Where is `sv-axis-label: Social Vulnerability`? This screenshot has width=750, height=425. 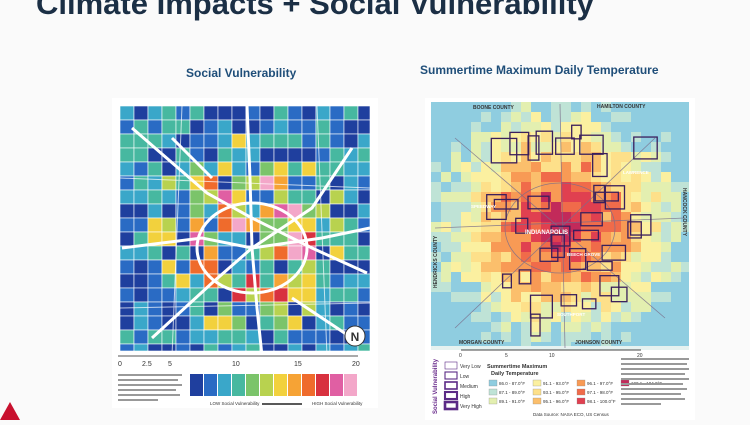
sv-axis-label: Social Vulnerability is located at coordinates (436, 386).